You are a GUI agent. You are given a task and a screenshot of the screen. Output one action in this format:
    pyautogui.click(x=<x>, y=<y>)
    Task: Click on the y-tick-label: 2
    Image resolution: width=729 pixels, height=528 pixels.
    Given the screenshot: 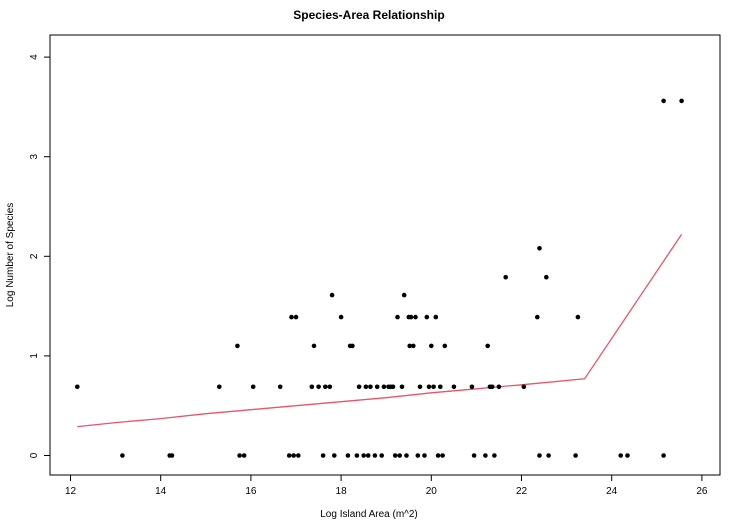 What is the action you would take?
    pyautogui.click(x=34, y=256)
    